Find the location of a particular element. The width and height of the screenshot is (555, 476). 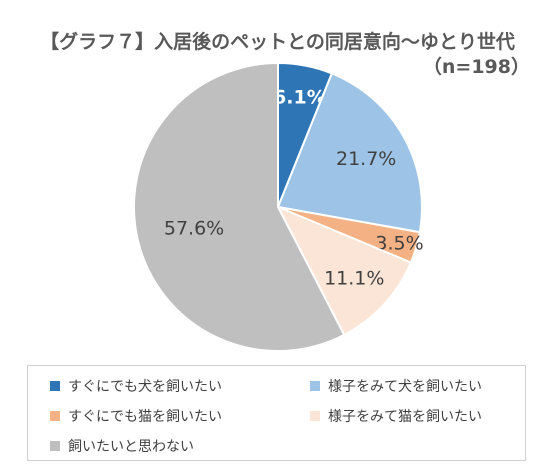

legend-item-dog-now: すぐにでも犬を飼いたい is located at coordinates (136, 386).